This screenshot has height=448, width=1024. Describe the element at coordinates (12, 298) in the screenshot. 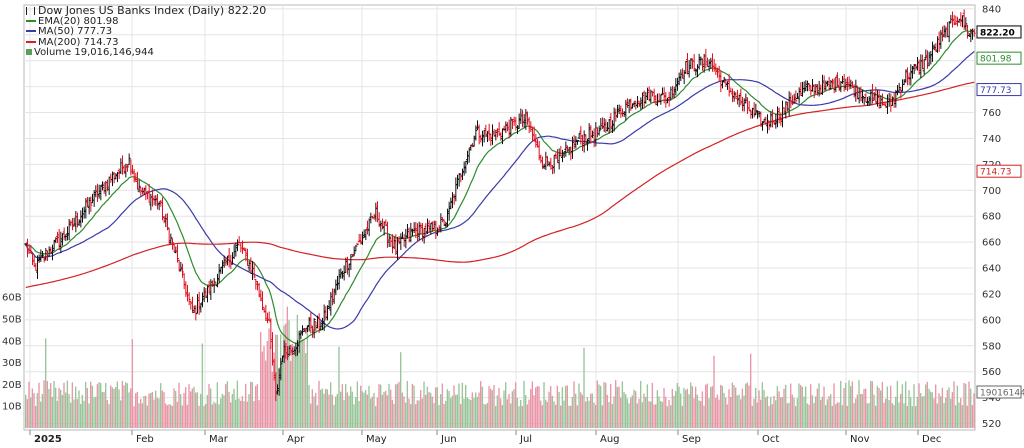

I see `volume-tick-label: 60B` at that location.